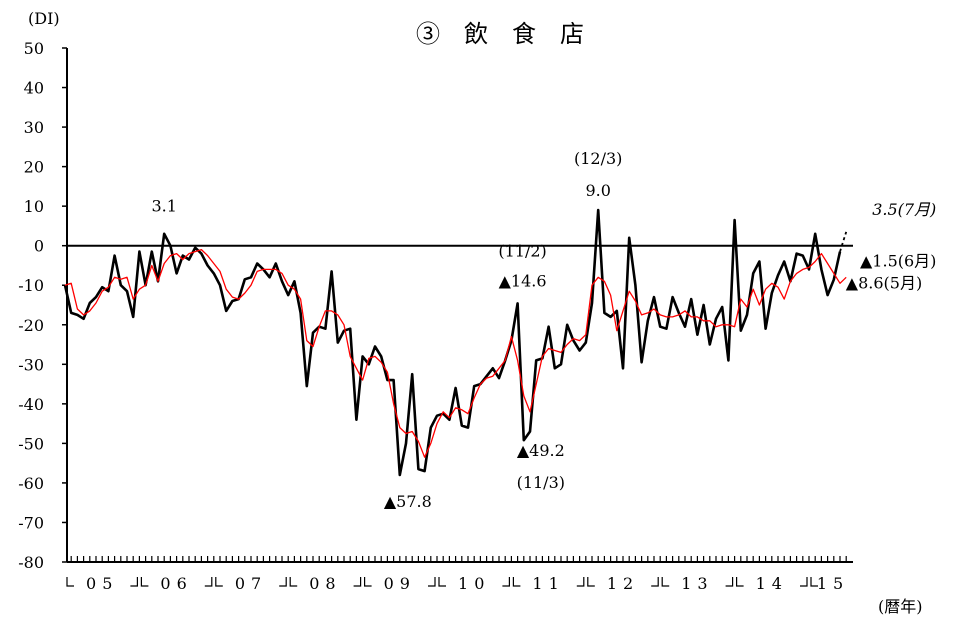  What do you see at coordinates (31, 483) in the screenshot?
I see `y-tick-label: -60` at bounding box center [31, 483].